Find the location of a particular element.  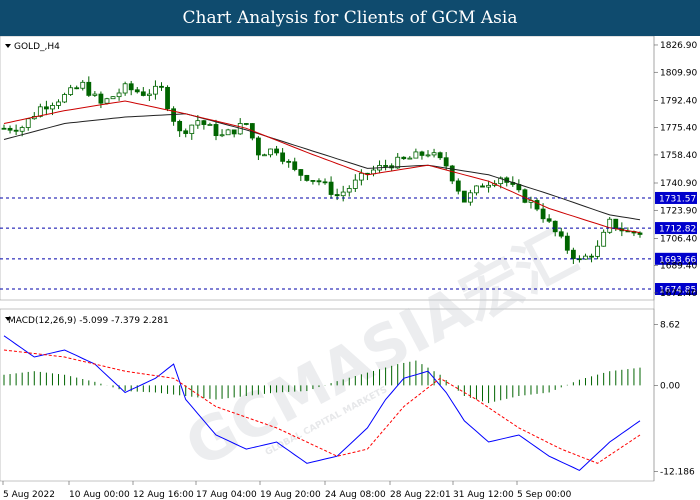

time-tick-label: 31 Aug 12:00 is located at coordinates (483, 495).